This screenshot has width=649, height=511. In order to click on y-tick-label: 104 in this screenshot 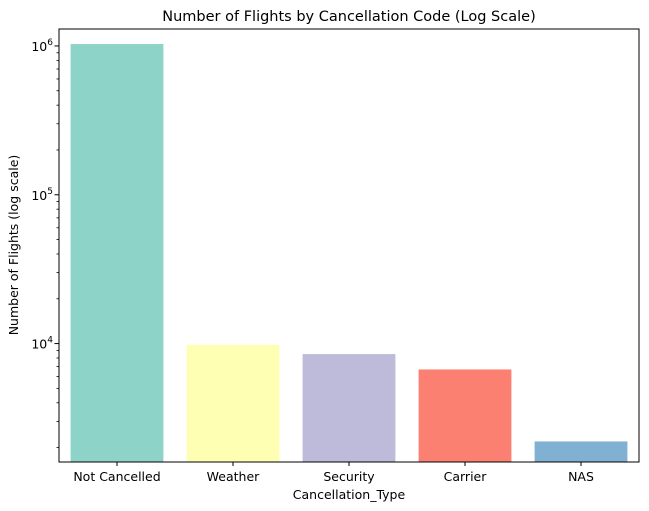, I will do `click(42, 344)`.